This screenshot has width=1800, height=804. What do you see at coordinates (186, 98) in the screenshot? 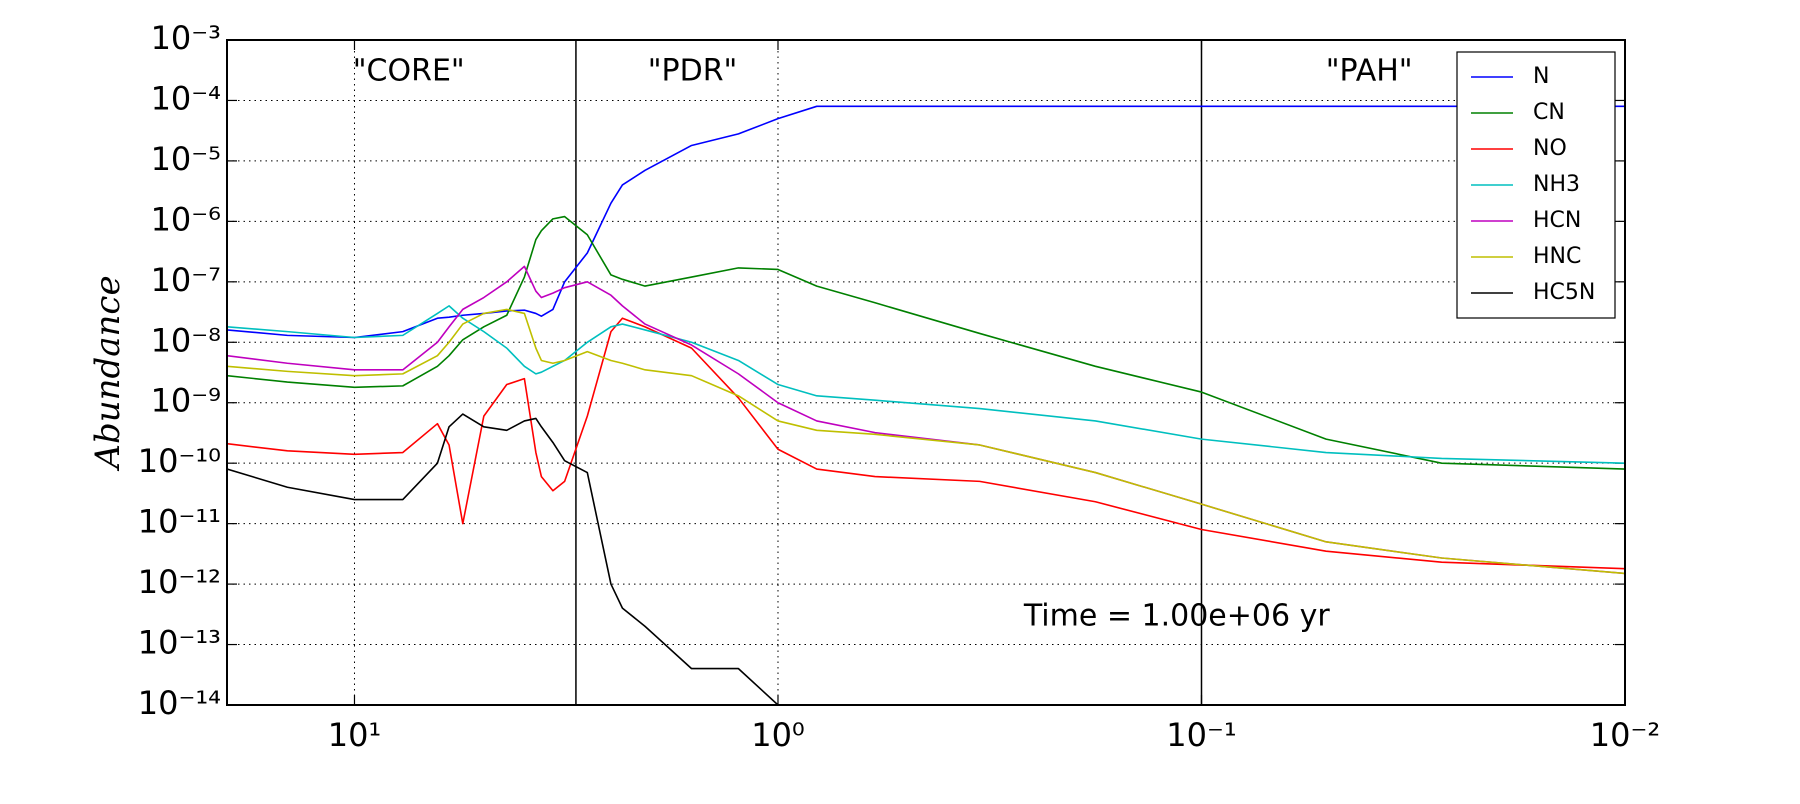
I see `y-tick-label: 10⁻⁴` at bounding box center [186, 98].